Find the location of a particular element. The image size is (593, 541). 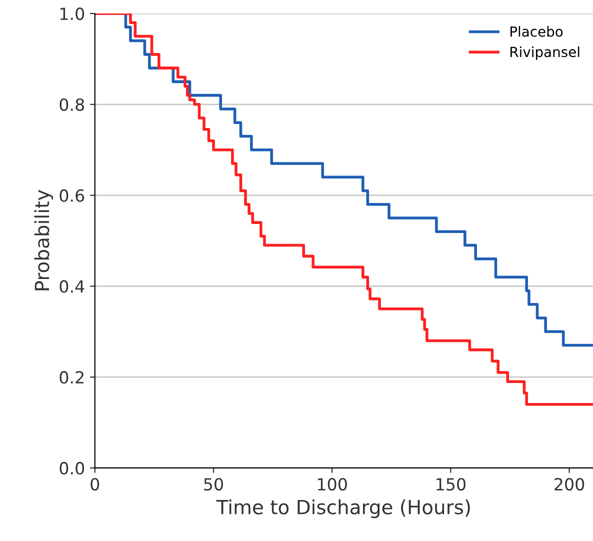

y-tick-label: 0.6 is located at coordinates (72, 195).